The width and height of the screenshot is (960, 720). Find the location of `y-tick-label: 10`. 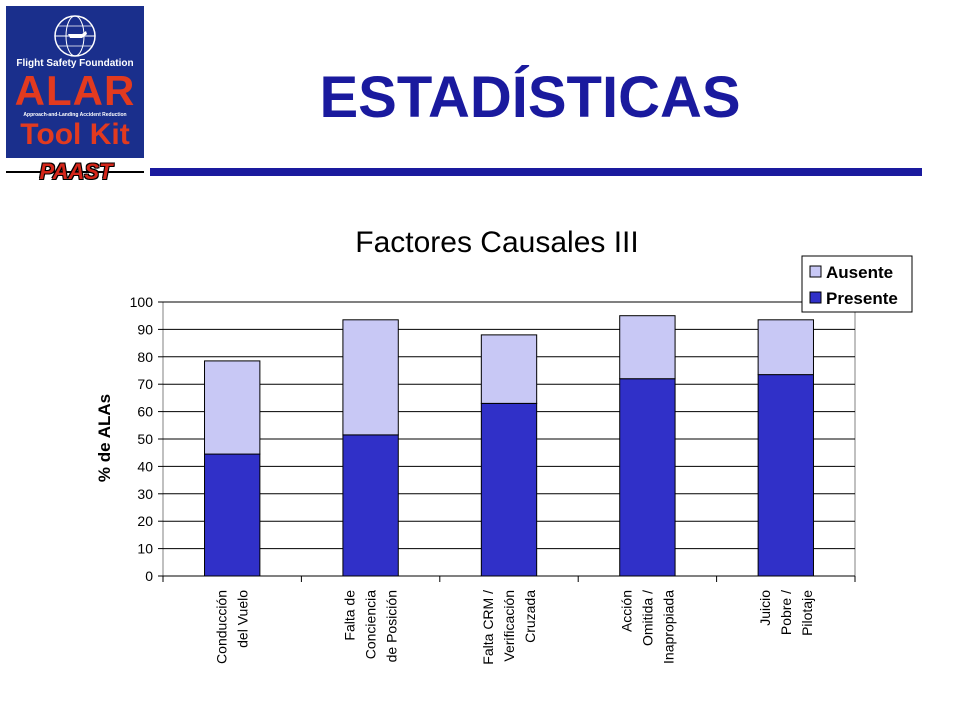

y-tick-label: 10 is located at coordinates (145, 549).